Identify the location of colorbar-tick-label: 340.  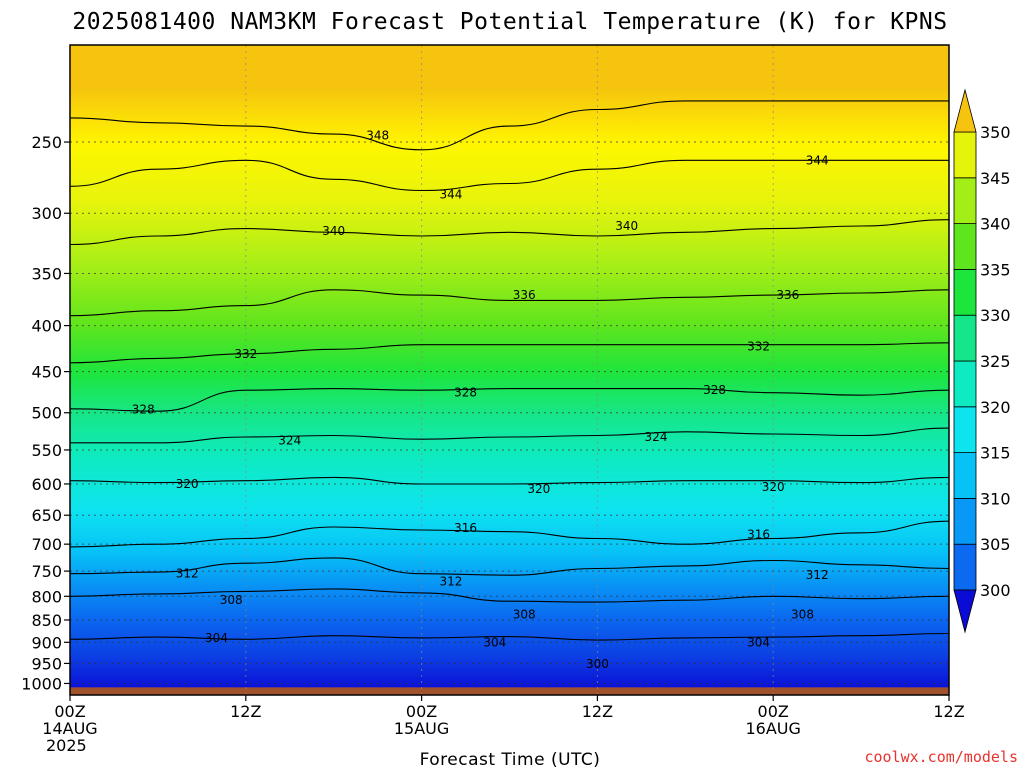
(995, 224).